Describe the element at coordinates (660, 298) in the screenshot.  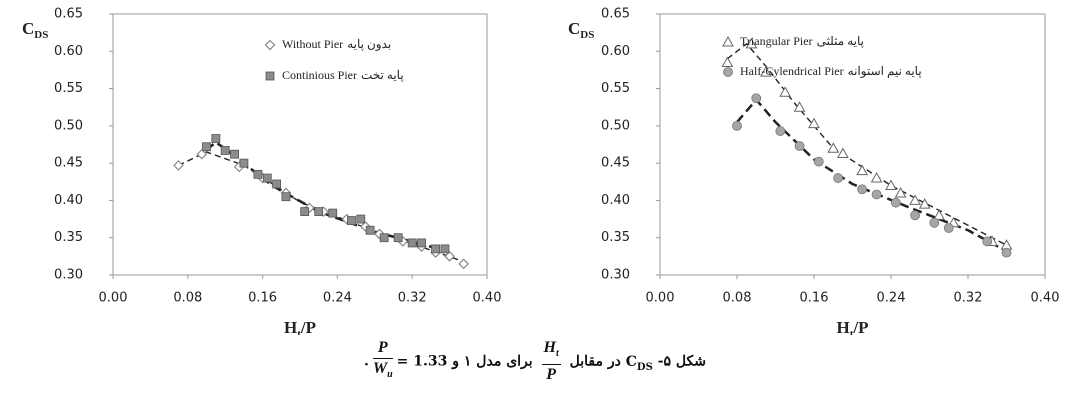
I see `x-tick-label: 0.00` at that location.